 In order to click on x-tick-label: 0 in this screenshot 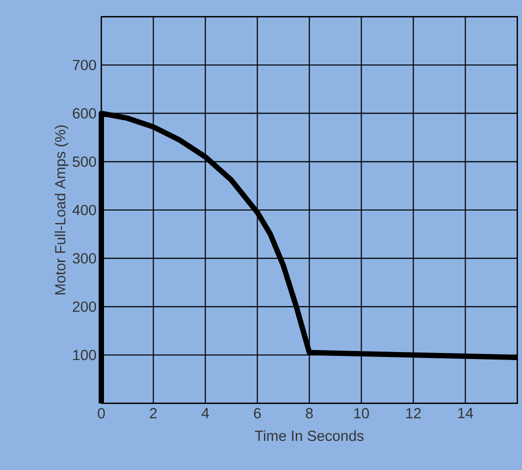, I will do `click(101, 413)`.